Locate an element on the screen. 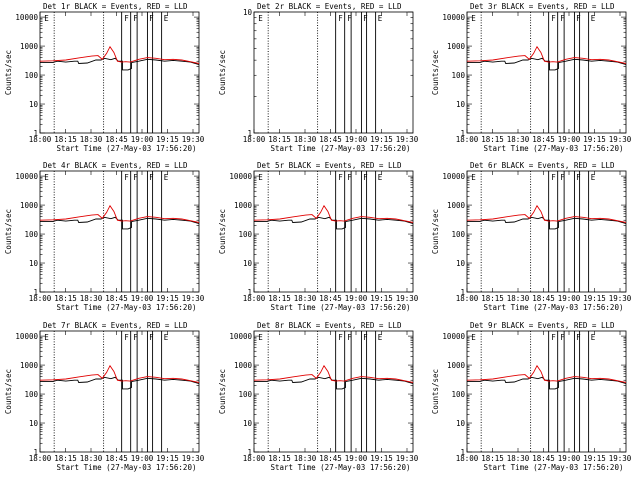 The height and width of the screenshot is (480, 640). panel-title: Det 2r BLACK = Events, RED = LLD is located at coordinates (329, 6).